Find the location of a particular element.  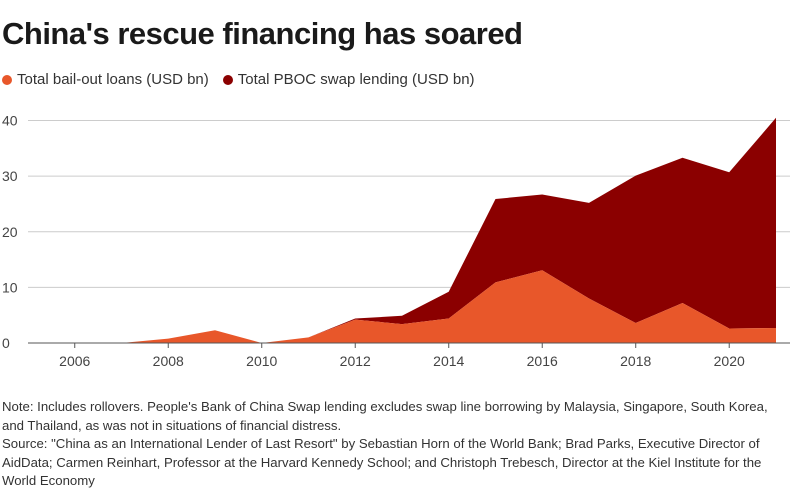

legend-item-swap: Total PBOC swap lending (USD bn) is located at coordinates (348, 79).